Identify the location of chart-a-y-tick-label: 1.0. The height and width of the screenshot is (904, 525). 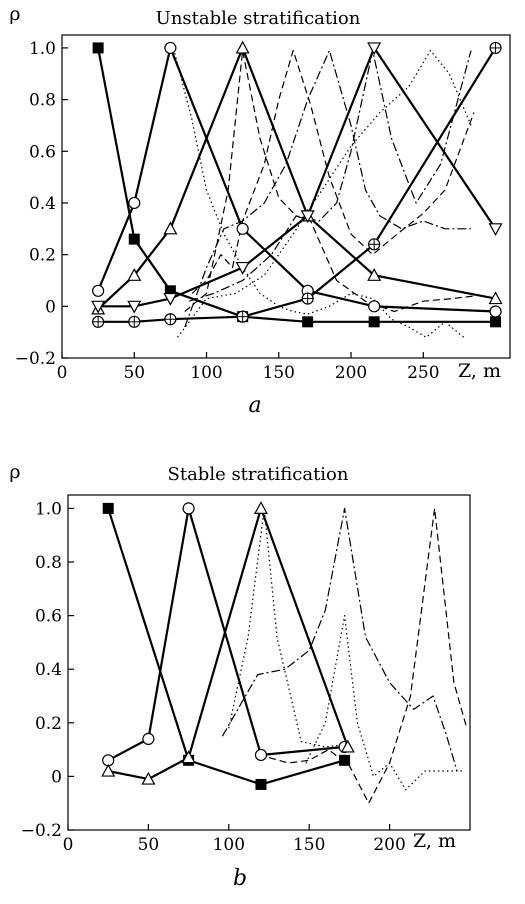
(42, 49).